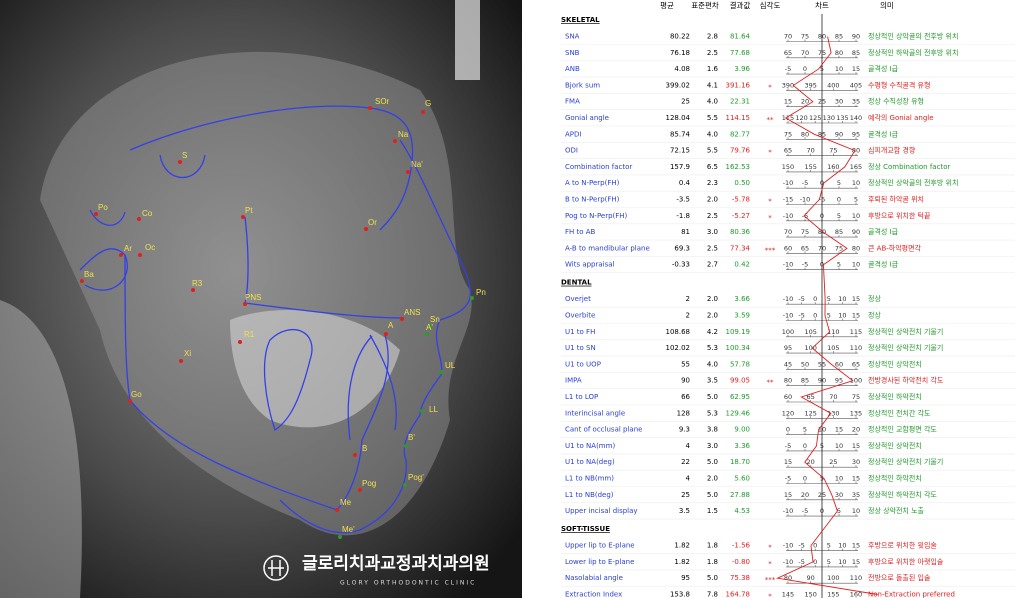 This screenshot has width=1020, height=598. Describe the element at coordinates (874, 315) in the screenshot. I see `row-meaning: 정상` at that location.